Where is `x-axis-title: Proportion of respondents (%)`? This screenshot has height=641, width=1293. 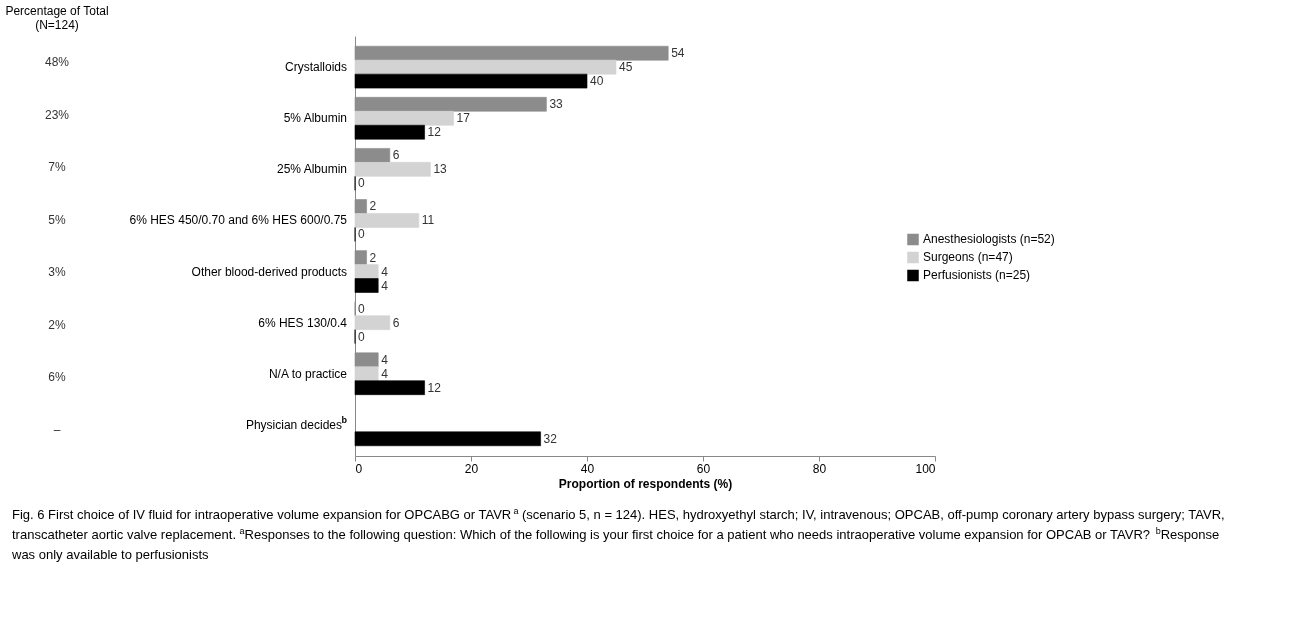 x-axis-title: Proportion of respondents (%) is located at coordinates (645, 483).